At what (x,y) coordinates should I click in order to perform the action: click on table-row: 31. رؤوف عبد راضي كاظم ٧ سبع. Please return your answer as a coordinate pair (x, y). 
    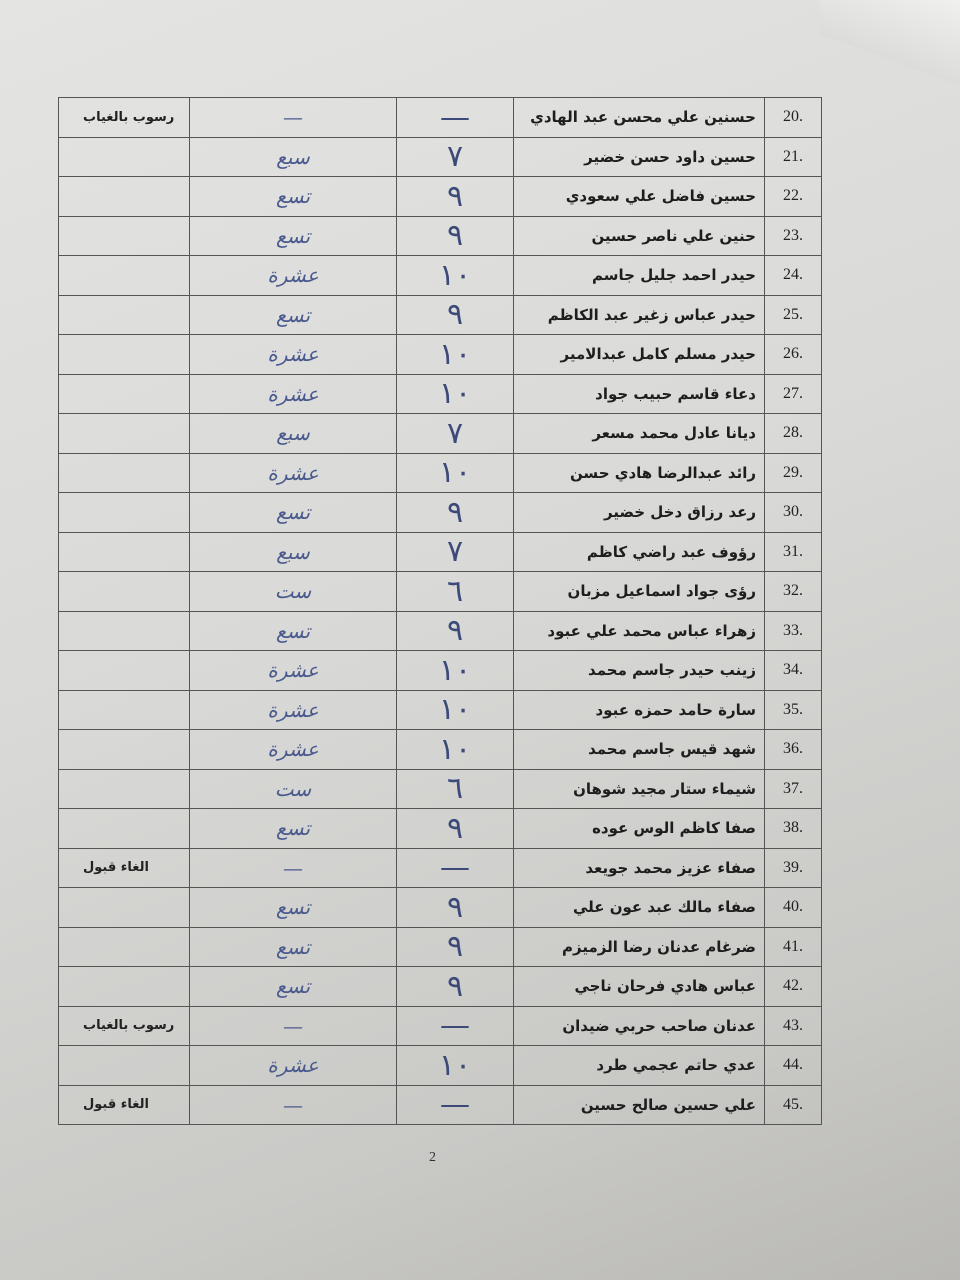
    Looking at the image, I should click on (440, 551).